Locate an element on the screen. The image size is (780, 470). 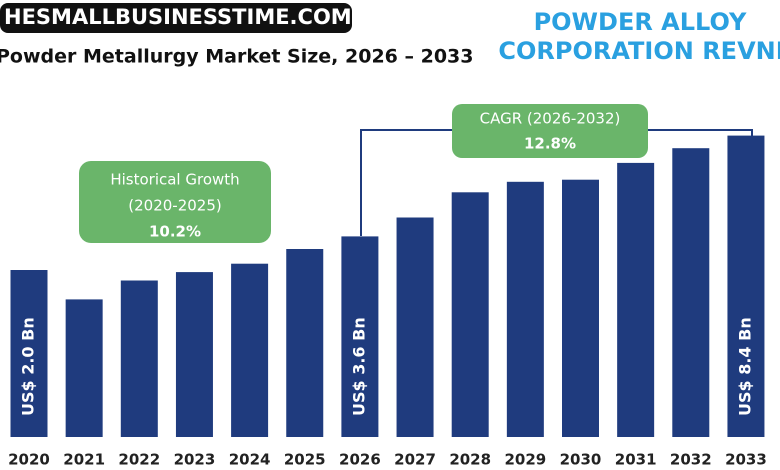
side-title: POWDER ALLOY is located at coordinates (640, 22).